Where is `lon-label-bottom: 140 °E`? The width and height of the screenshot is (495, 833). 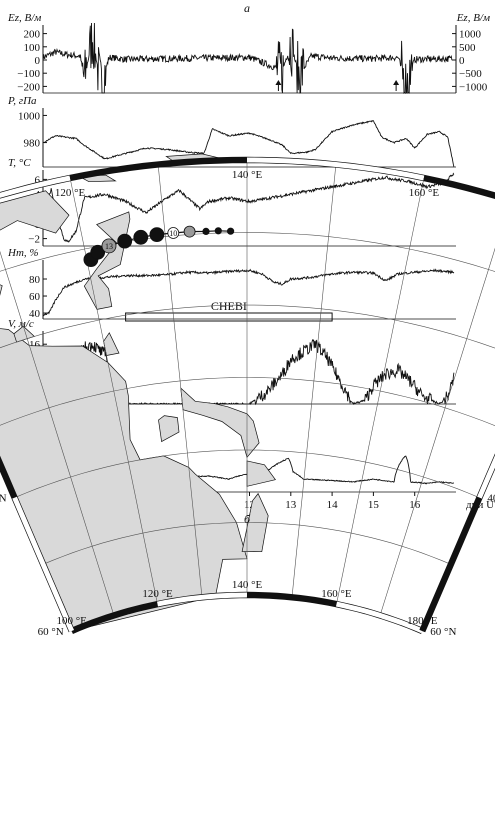
lon-label-bottom: 140 °E is located at coordinates (247, 175).